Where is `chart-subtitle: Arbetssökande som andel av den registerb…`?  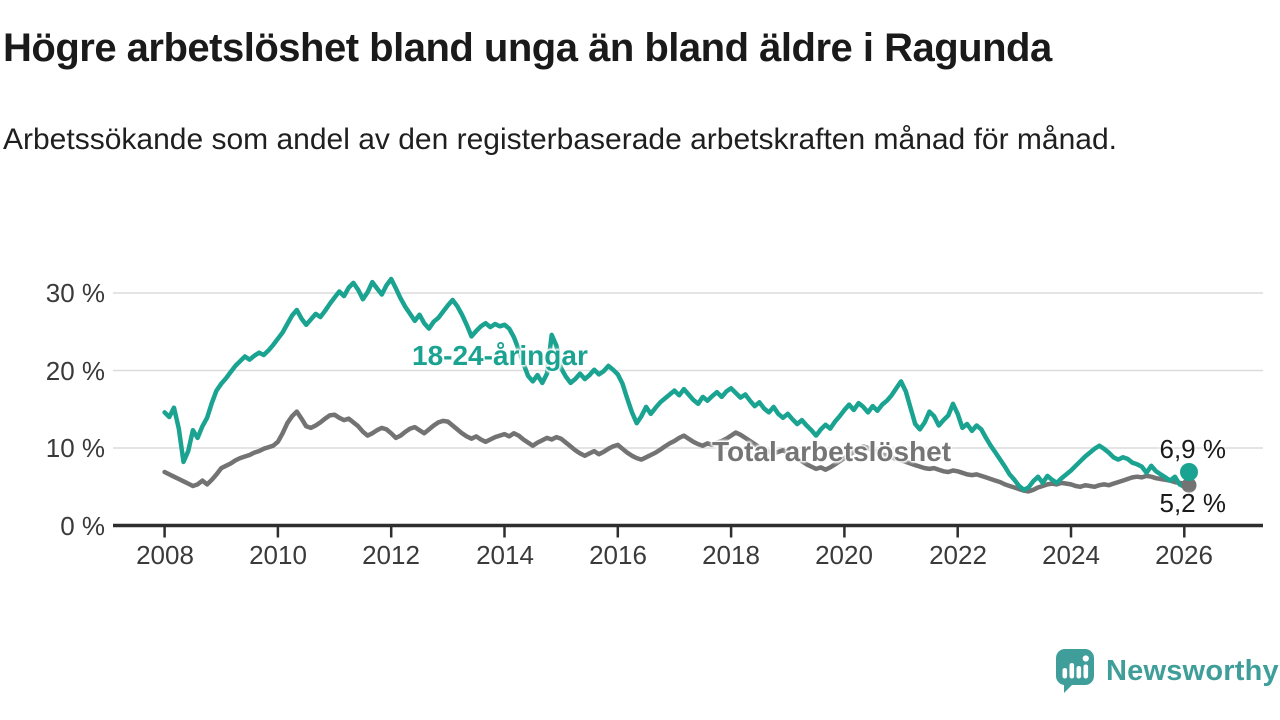 chart-subtitle: Arbetssökande som andel av den registerb… is located at coordinates (560, 139).